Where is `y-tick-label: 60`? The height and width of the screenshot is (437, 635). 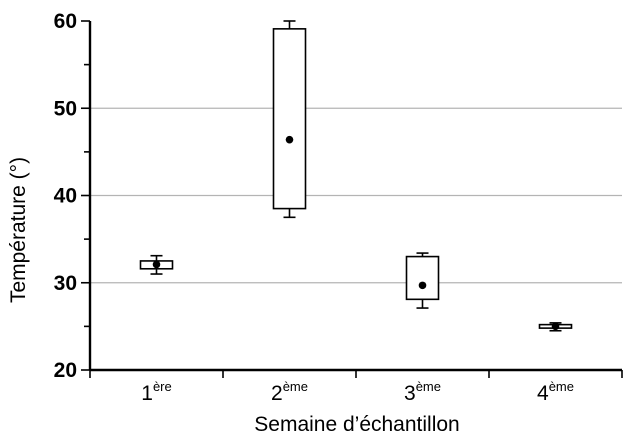
y-tick-label: 60 is located at coordinates (65, 21).